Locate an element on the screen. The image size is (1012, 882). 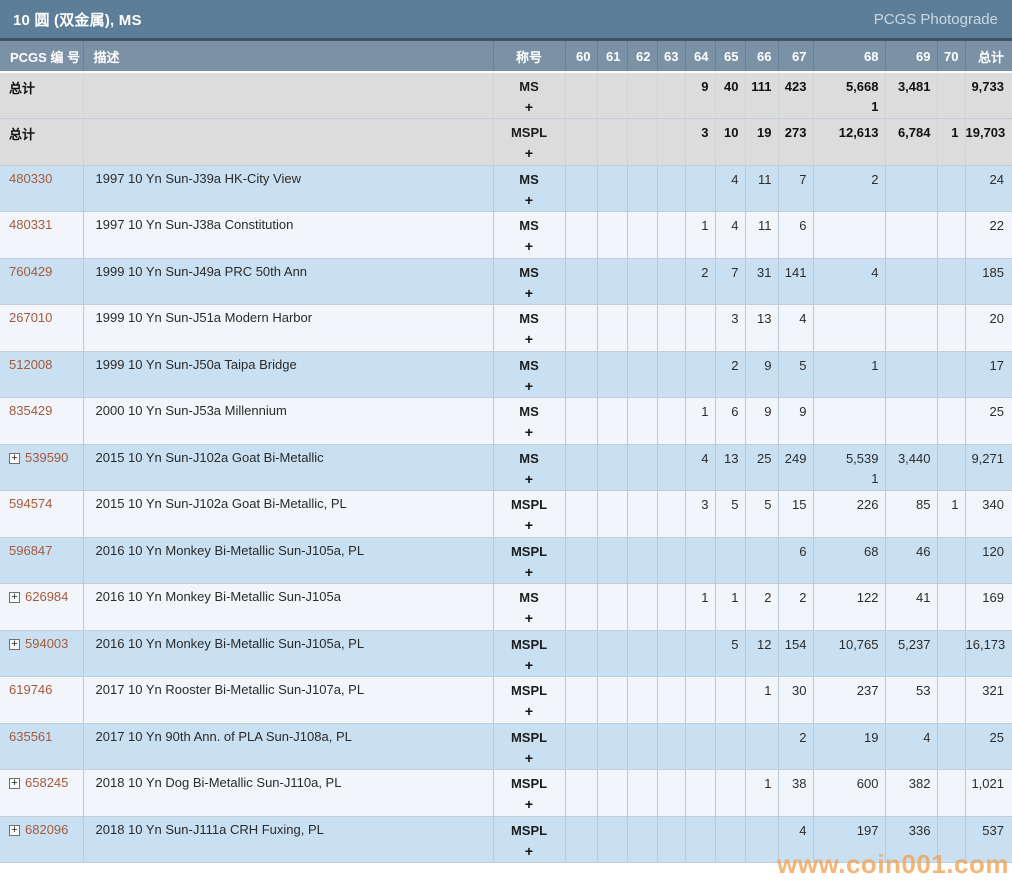
grade-cell-67: 273 is located at coordinates (796, 142).